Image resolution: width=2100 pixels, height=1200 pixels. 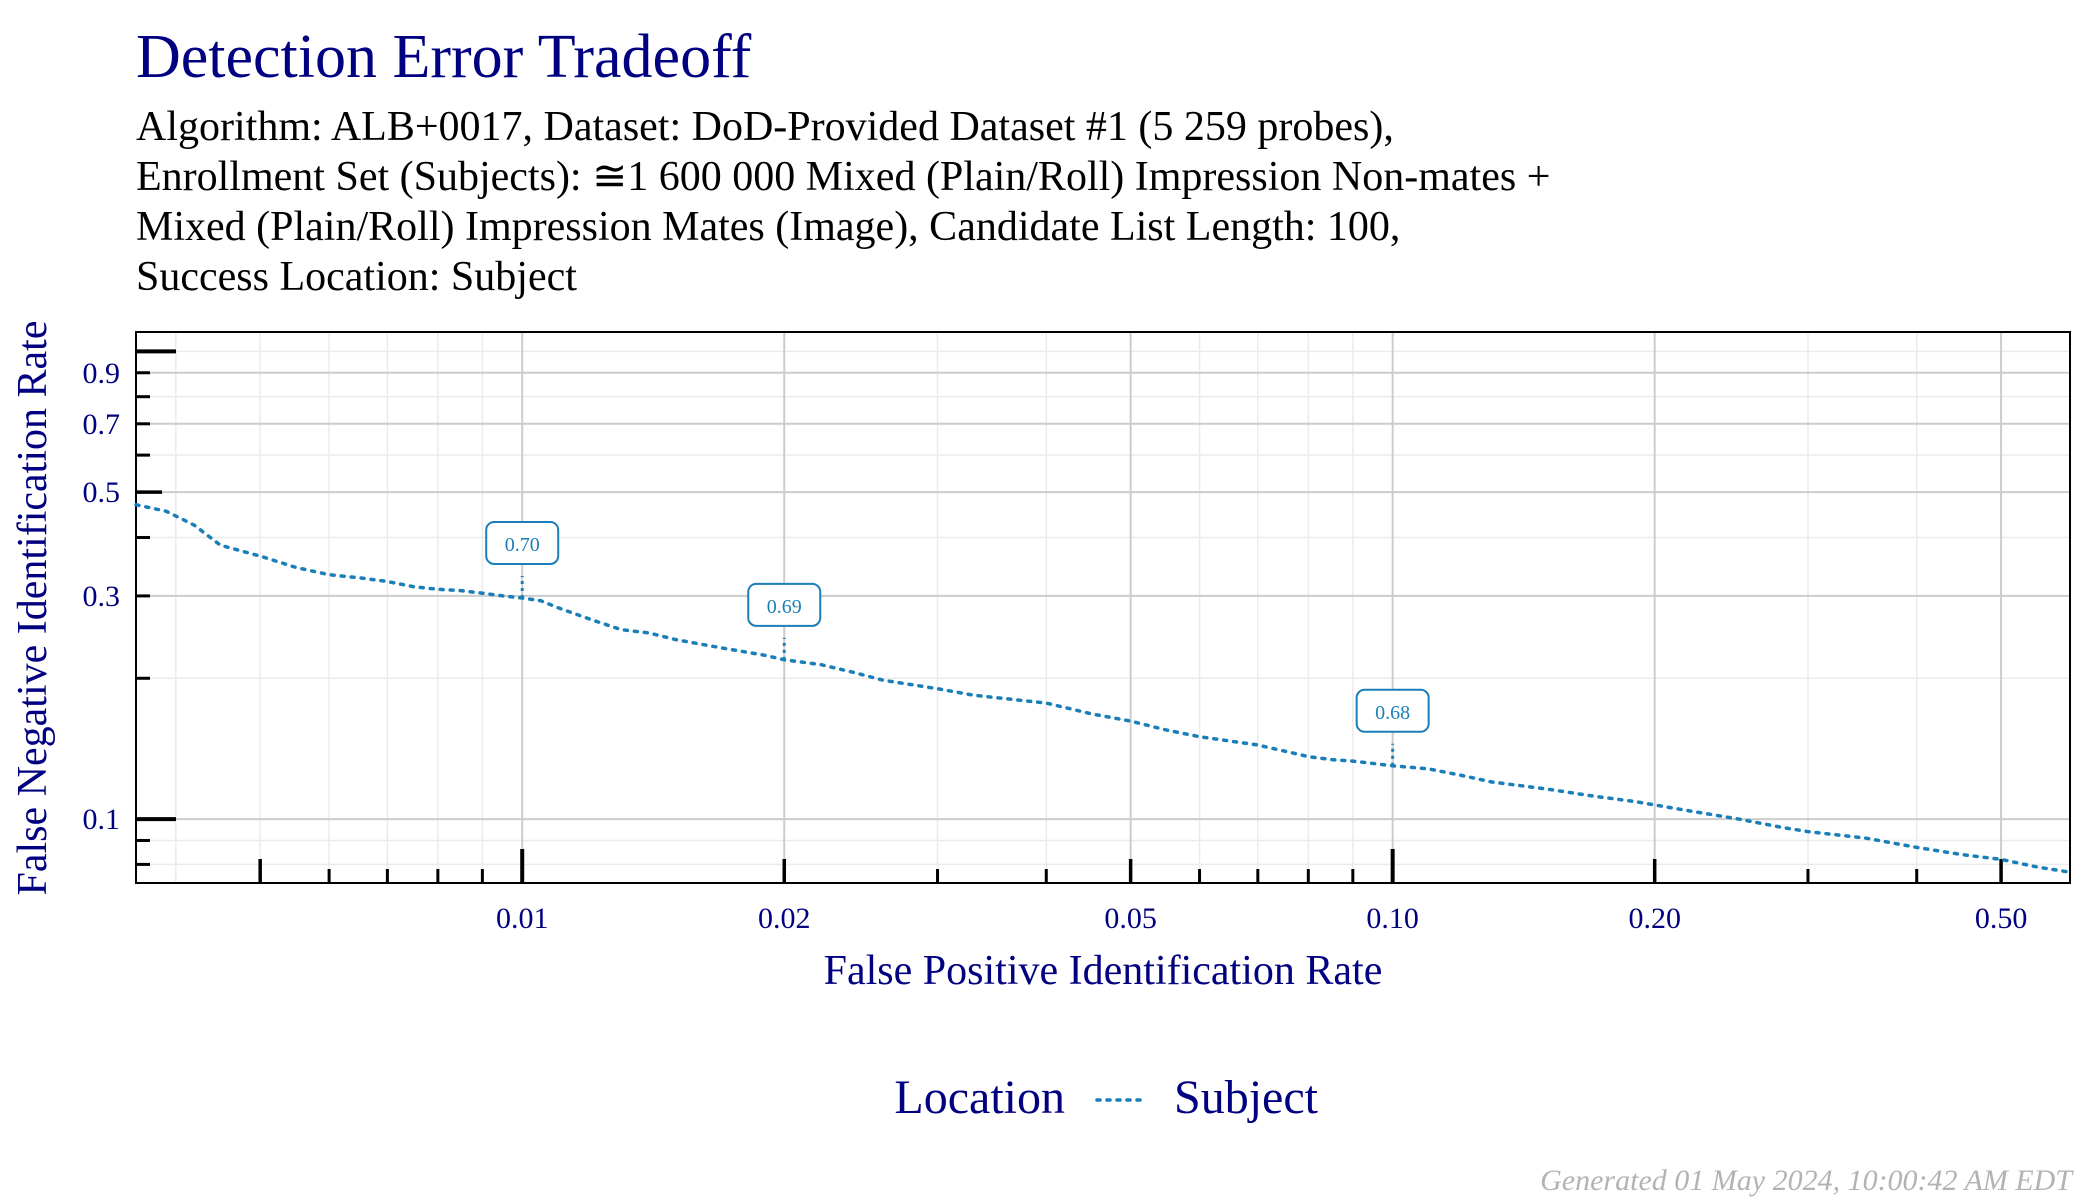 What do you see at coordinates (522, 545) in the screenshot?
I see `annotation-label: 0.70` at bounding box center [522, 545].